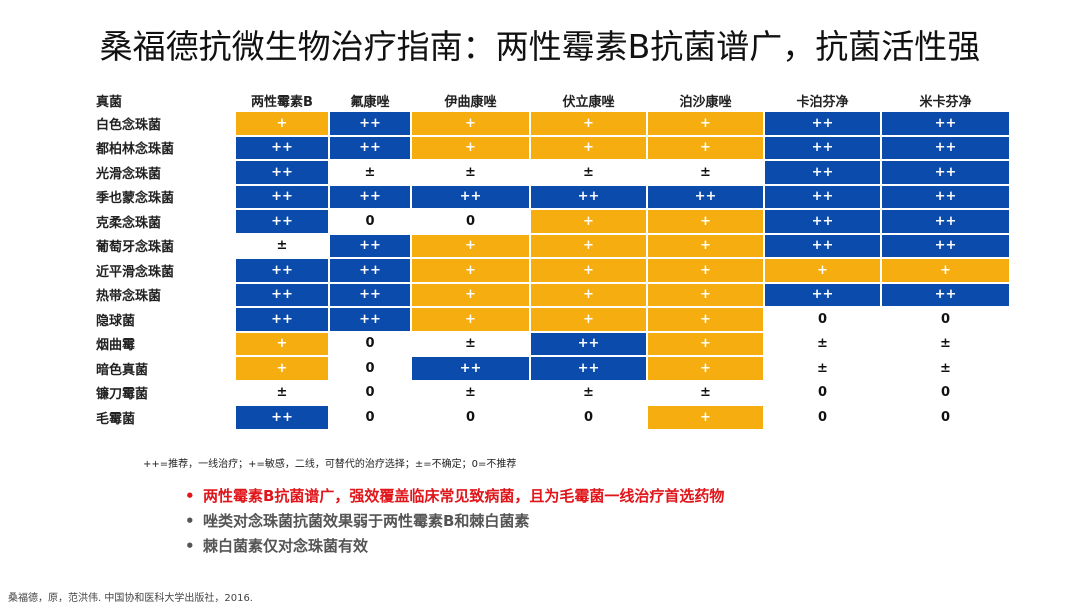  What do you see at coordinates (540, 46) in the screenshot?
I see `slide-title: 桑福德抗微生物治疗指南：两性霉素B抗菌谱广，抗菌活性强` at bounding box center [540, 46].